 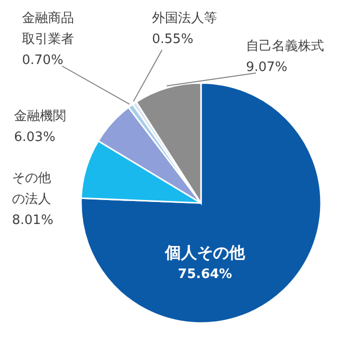 What do you see at coordinates (184, 18) in the screenshot?
I see `slice-label: 外国法人等` at bounding box center [184, 18].